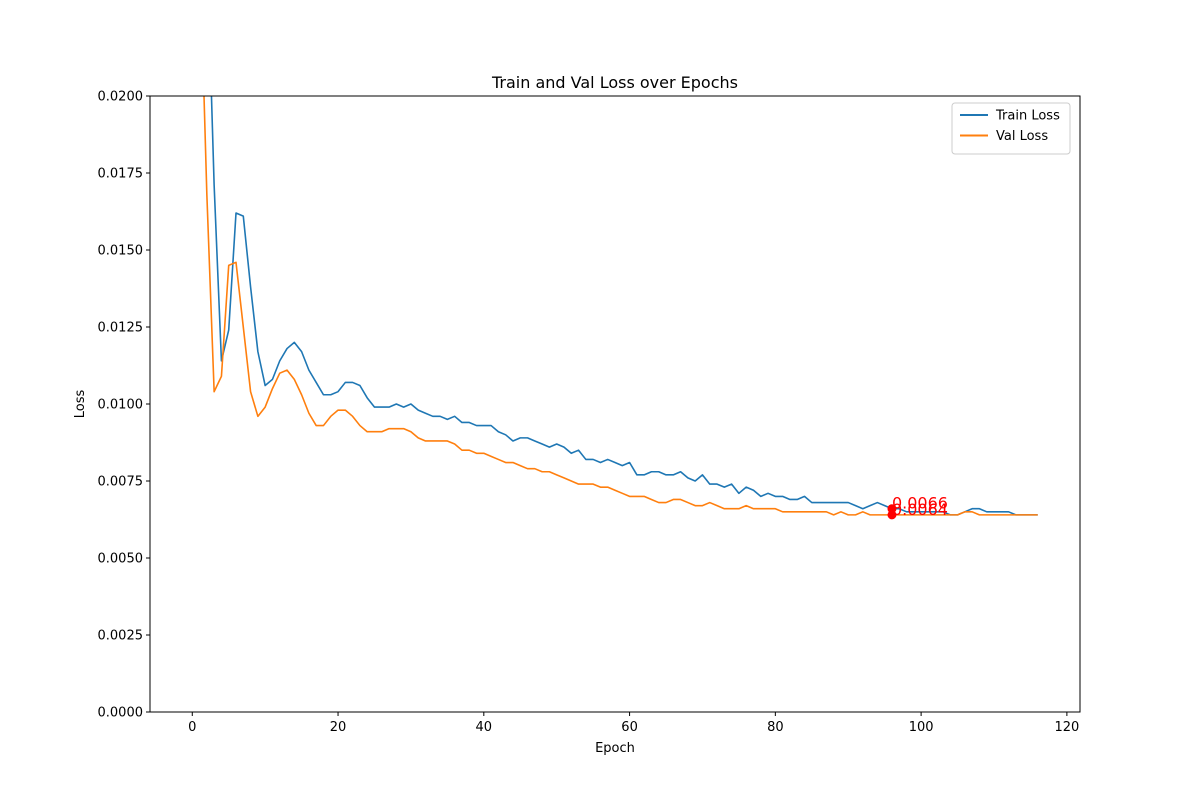  What do you see at coordinates (121, 328) in the screenshot?
I see `y-tick-label: 0.0125` at bounding box center [121, 328].